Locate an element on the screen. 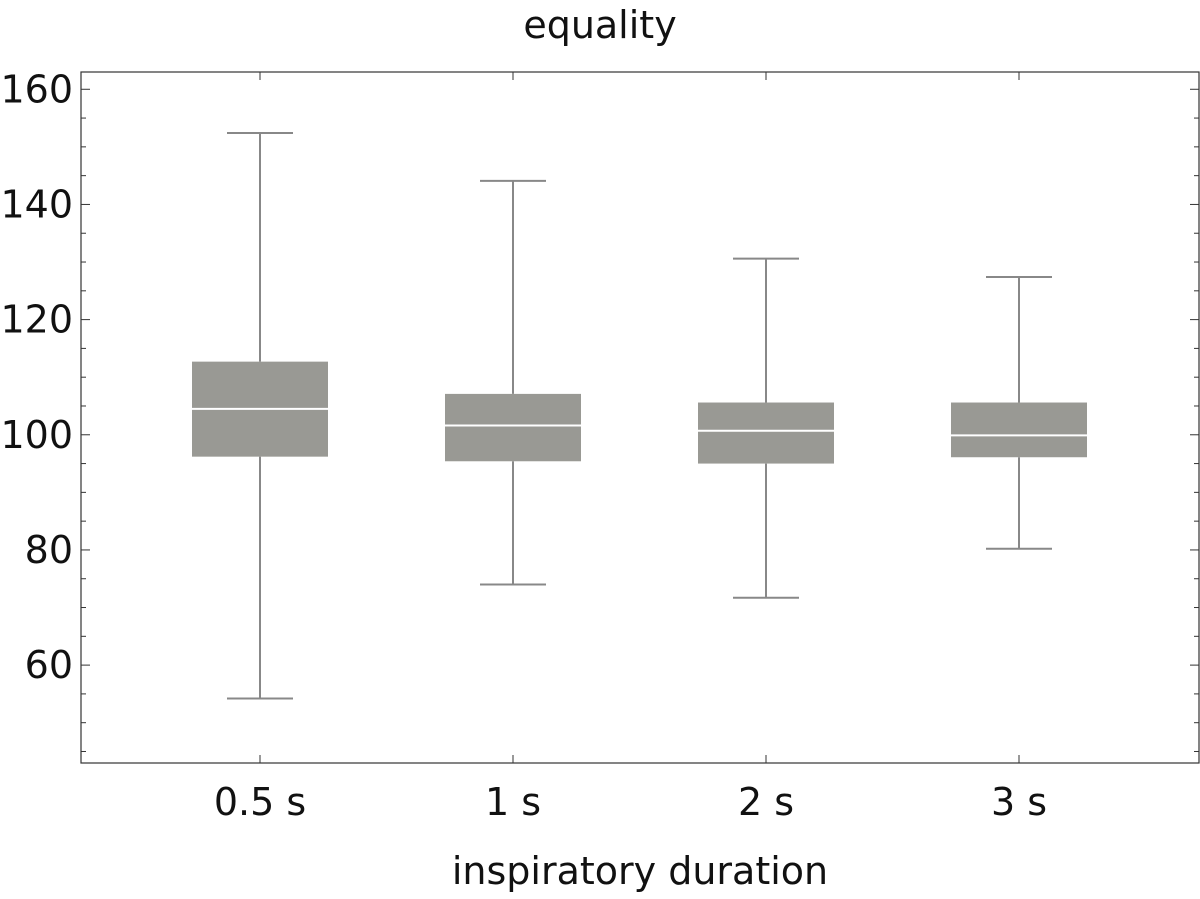  y-tick-label: 60 is located at coordinates (49, 665).